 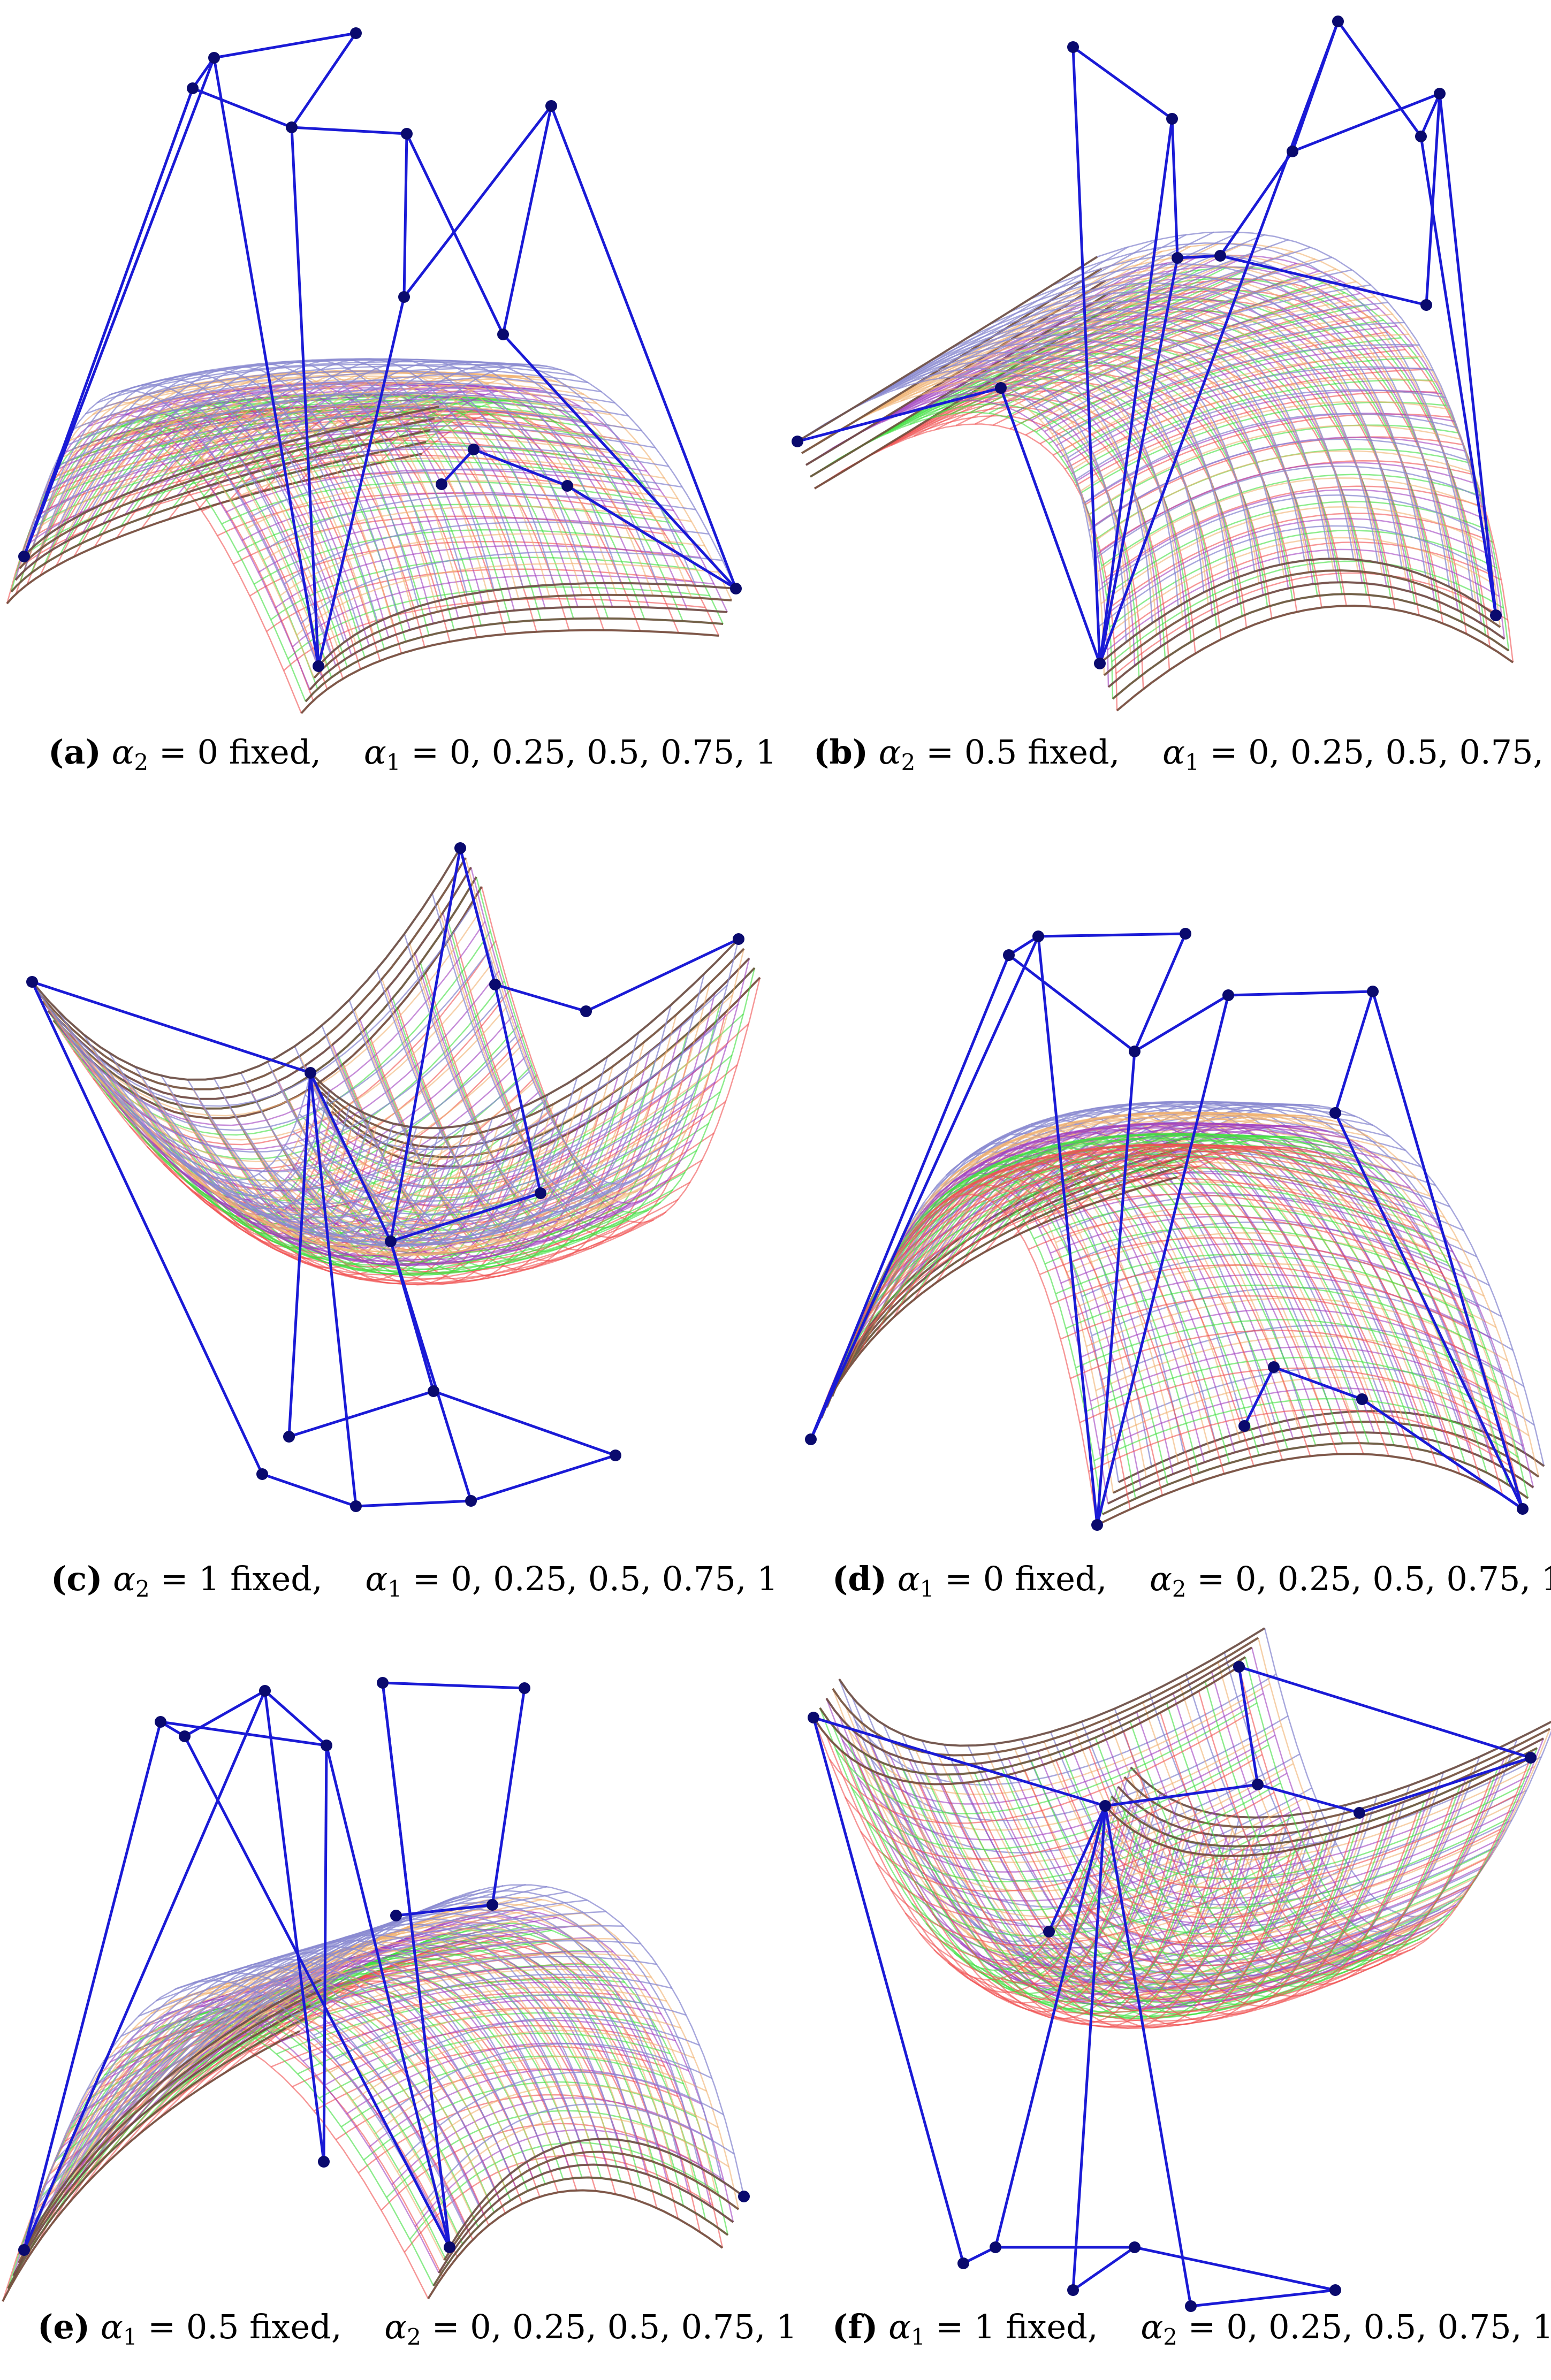 What do you see at coordinates (385, 1177) in the screenshot?
I see `panel-c-control-net` at bounding box center [385, 1177].